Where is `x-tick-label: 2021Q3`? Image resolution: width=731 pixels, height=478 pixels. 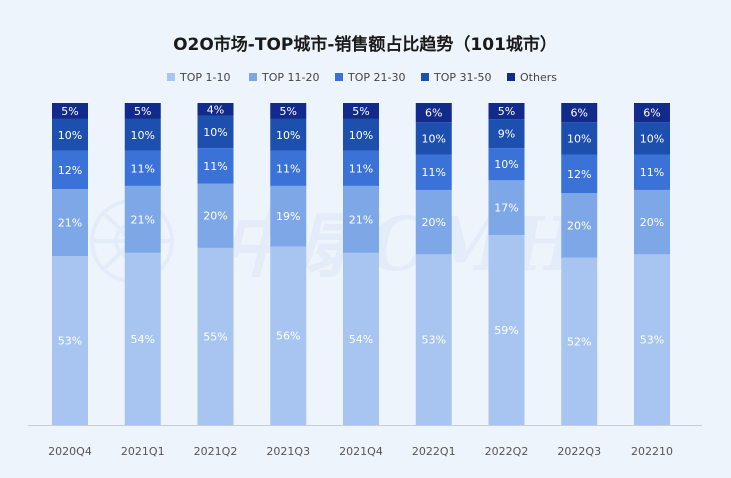 x-tick-label: 2021Q3 is located at coordinates (288, 451).